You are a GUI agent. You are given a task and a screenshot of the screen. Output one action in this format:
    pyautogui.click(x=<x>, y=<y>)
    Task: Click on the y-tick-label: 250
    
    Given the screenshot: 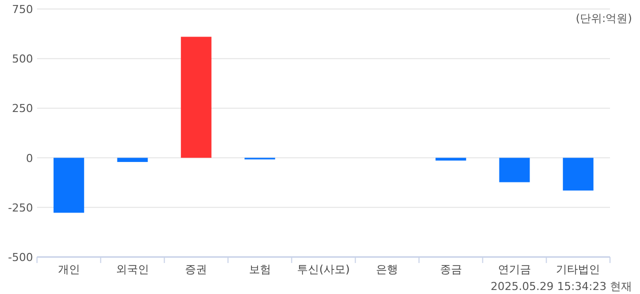 What is the action you would take?
    pyautogui.click(x=22, y=109)
    